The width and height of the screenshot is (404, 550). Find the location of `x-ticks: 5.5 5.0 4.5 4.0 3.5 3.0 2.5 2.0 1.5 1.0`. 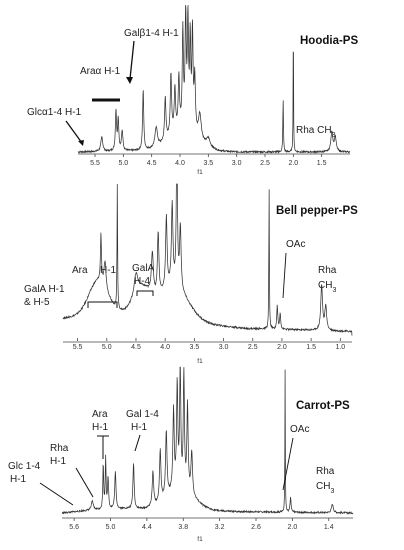

x-ticks: 5.5 5.0 4.5 4.0 3.5 3.0 2.5 2.0 1.5 1.0 is located at coordinates (209, 344).